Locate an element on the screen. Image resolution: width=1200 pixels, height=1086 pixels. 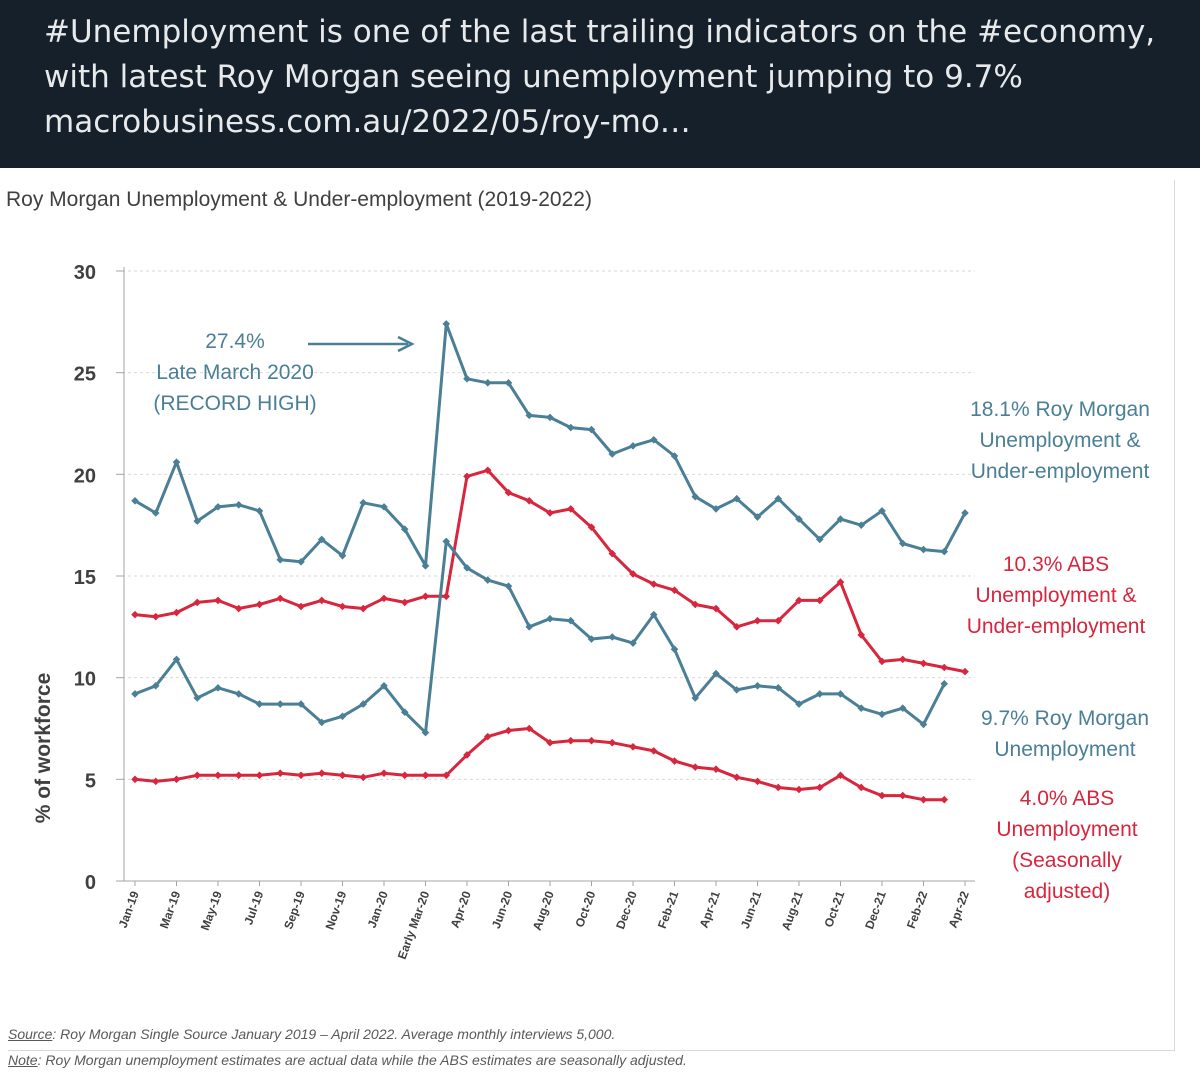
x-tick-label: Apr-20 is located at coordinates (461, 909).